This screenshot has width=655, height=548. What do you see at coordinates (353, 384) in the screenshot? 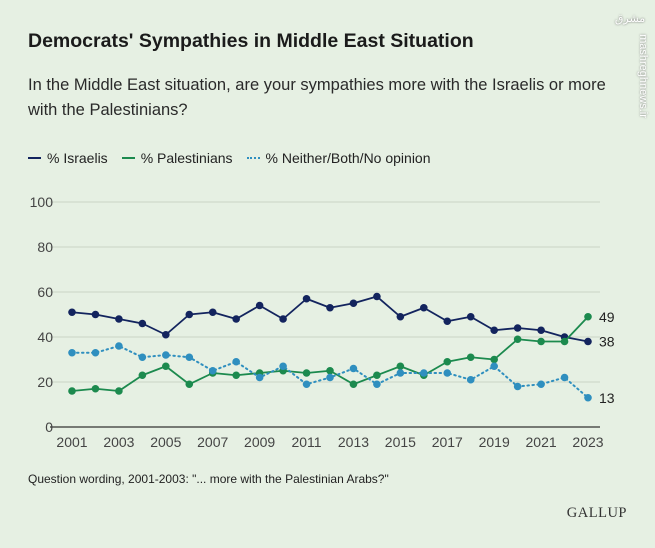
I see `data-point-palestinians-2013` at bounding box center [353, 384].